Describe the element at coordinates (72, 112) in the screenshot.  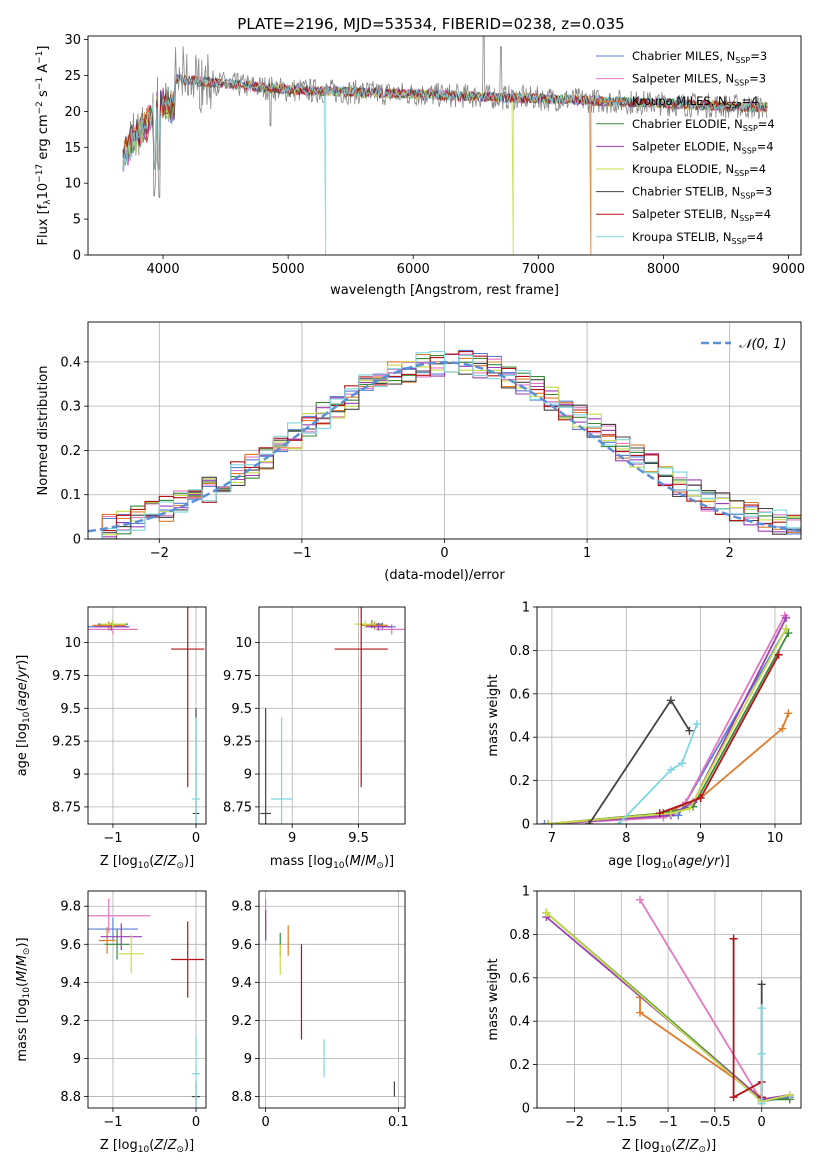
I see `y-tick-label: 20` at that location.